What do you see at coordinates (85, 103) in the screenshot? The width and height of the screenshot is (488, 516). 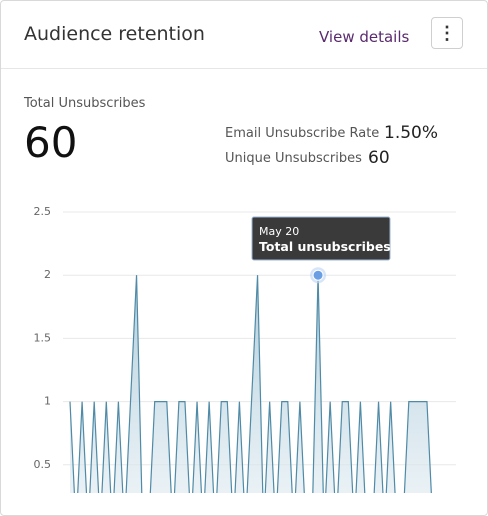 I see `total-label: Total Unsubscribes` at bounding box center [85, 103].